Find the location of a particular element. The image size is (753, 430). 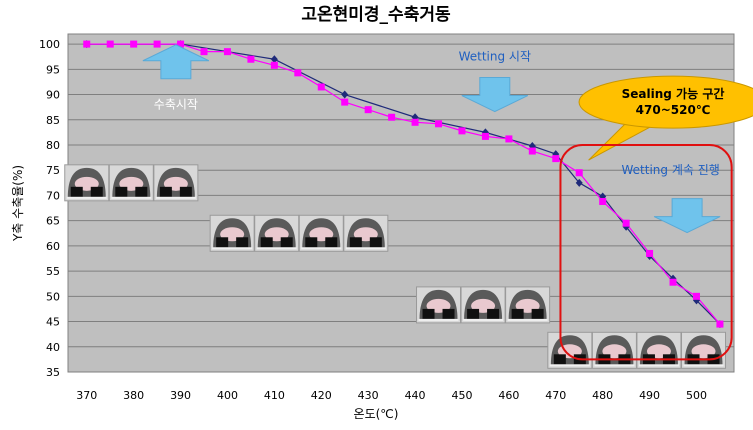

y-tick-label: 35 is located at coordinates (53, 372).